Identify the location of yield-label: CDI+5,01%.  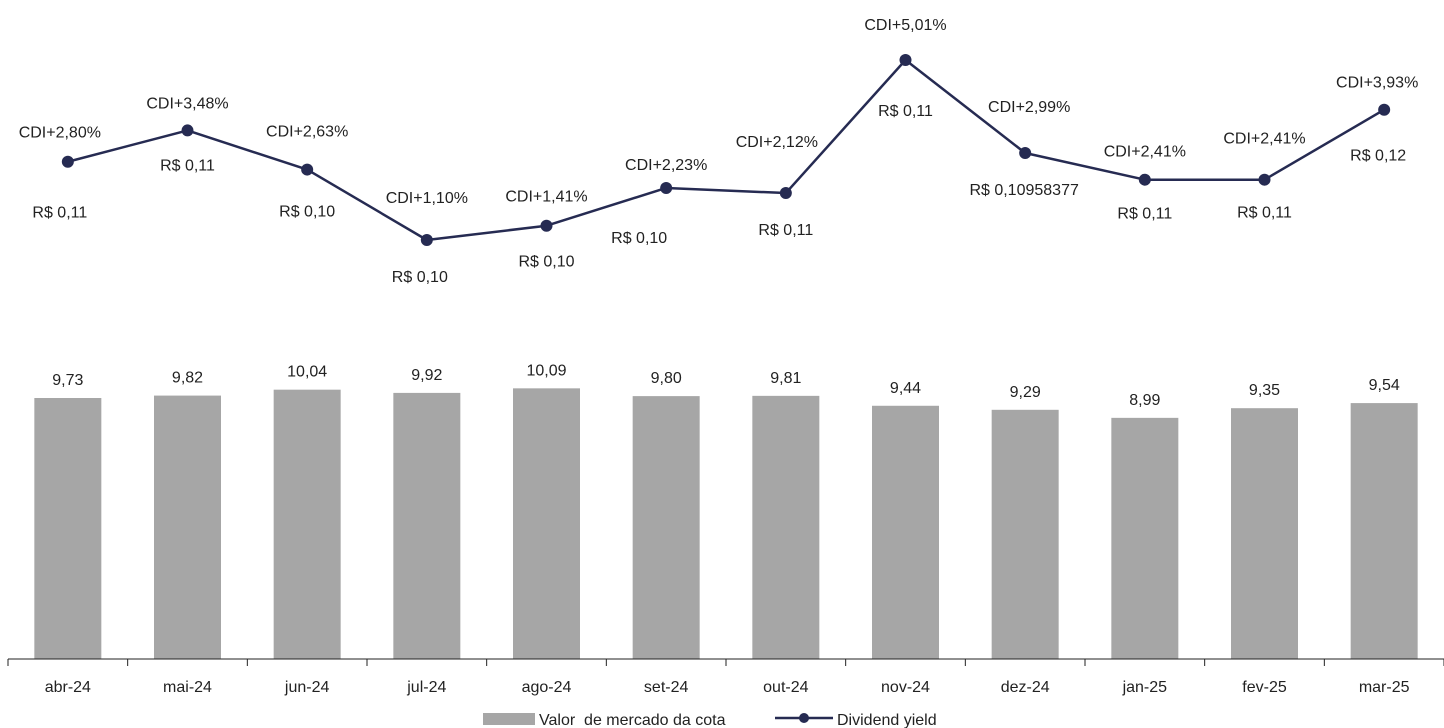
(905, 25).